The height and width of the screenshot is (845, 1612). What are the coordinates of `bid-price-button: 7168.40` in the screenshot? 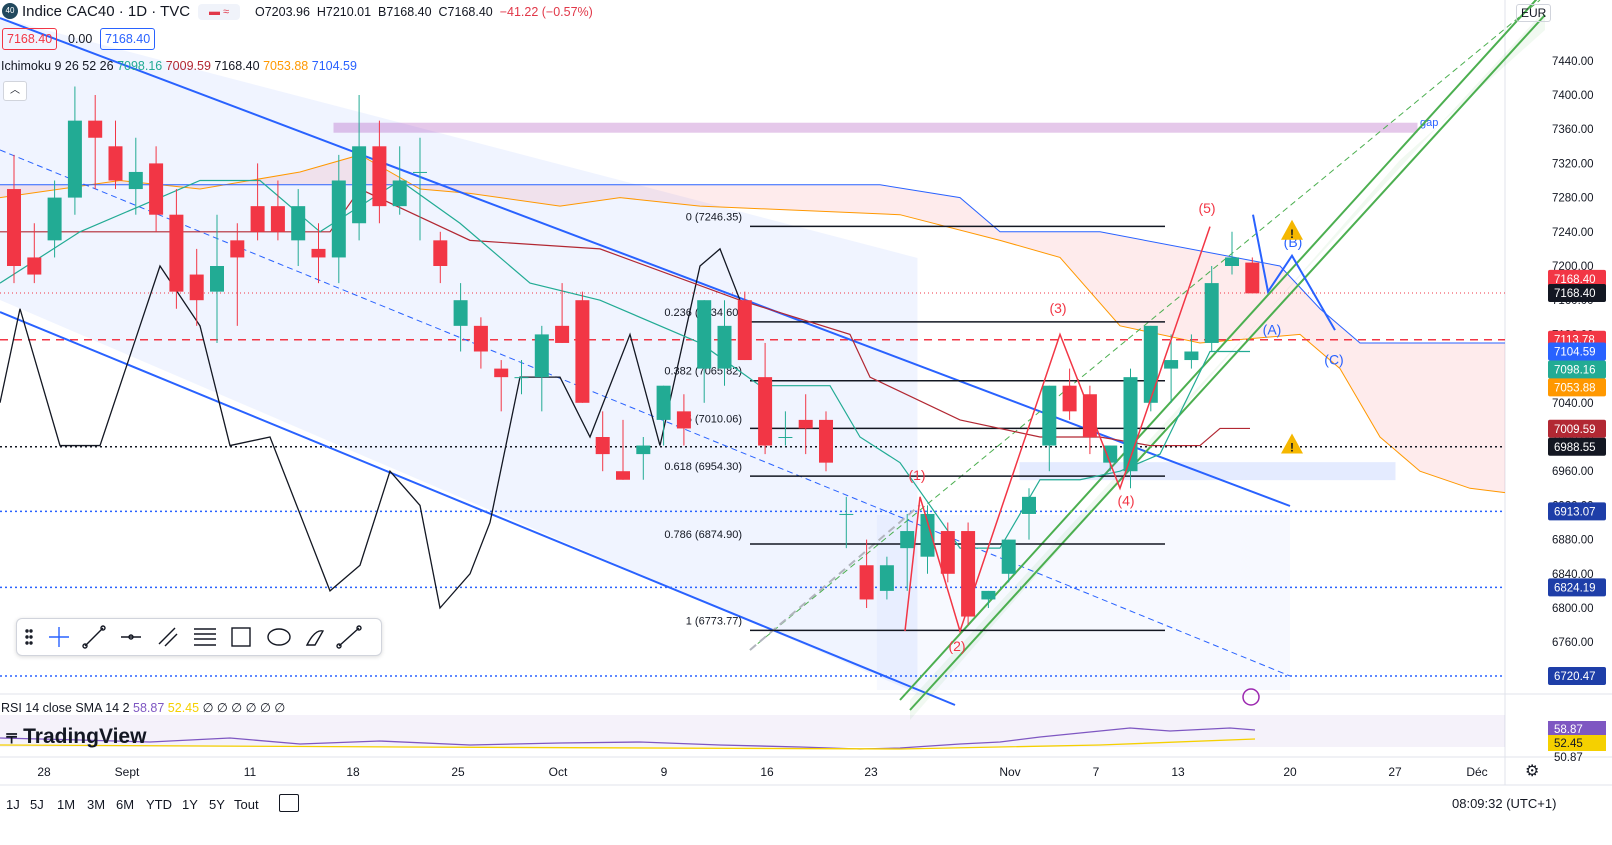 It's located at (30, 39).